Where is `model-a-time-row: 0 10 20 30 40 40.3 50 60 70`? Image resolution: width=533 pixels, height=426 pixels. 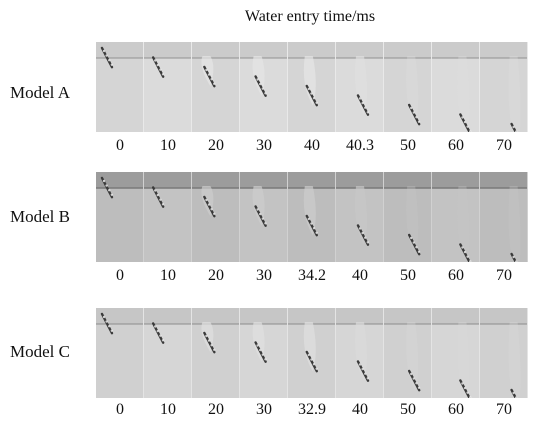
model-a-time-row: 0 10 20 30 40 40.3 50 60 70 is located at coordinates (312, 148).